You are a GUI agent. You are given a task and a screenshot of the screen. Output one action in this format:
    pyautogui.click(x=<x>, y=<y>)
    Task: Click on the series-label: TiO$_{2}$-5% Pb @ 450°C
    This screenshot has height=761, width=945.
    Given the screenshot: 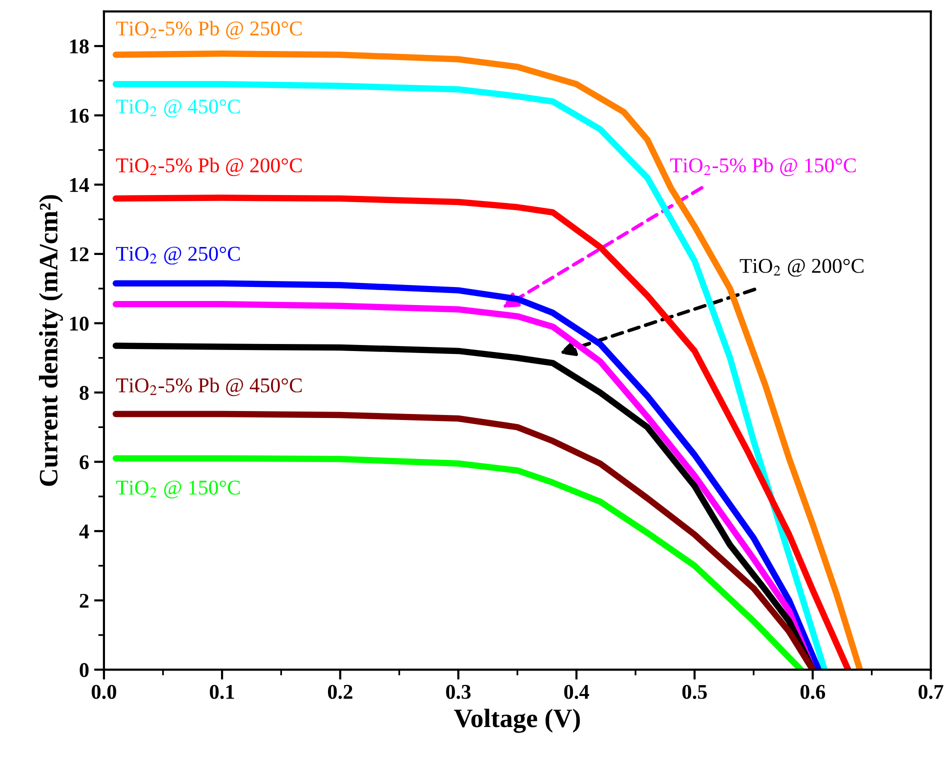 What is the action you would take?
    pyautogui.click(x=209, y=387)
    